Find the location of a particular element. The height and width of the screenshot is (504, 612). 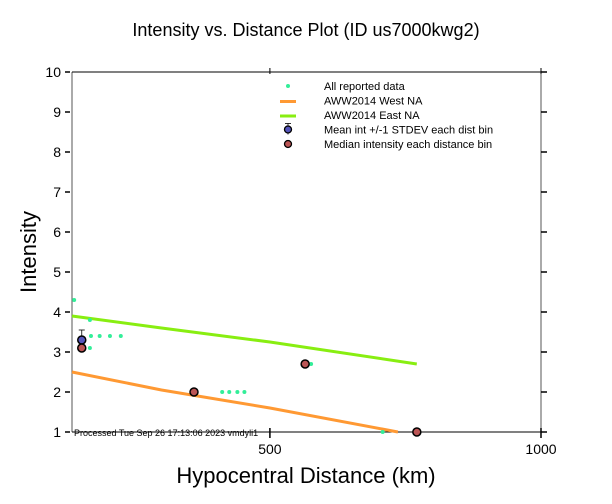

y-tick-label: 10 is located at coordinates (53, 72).